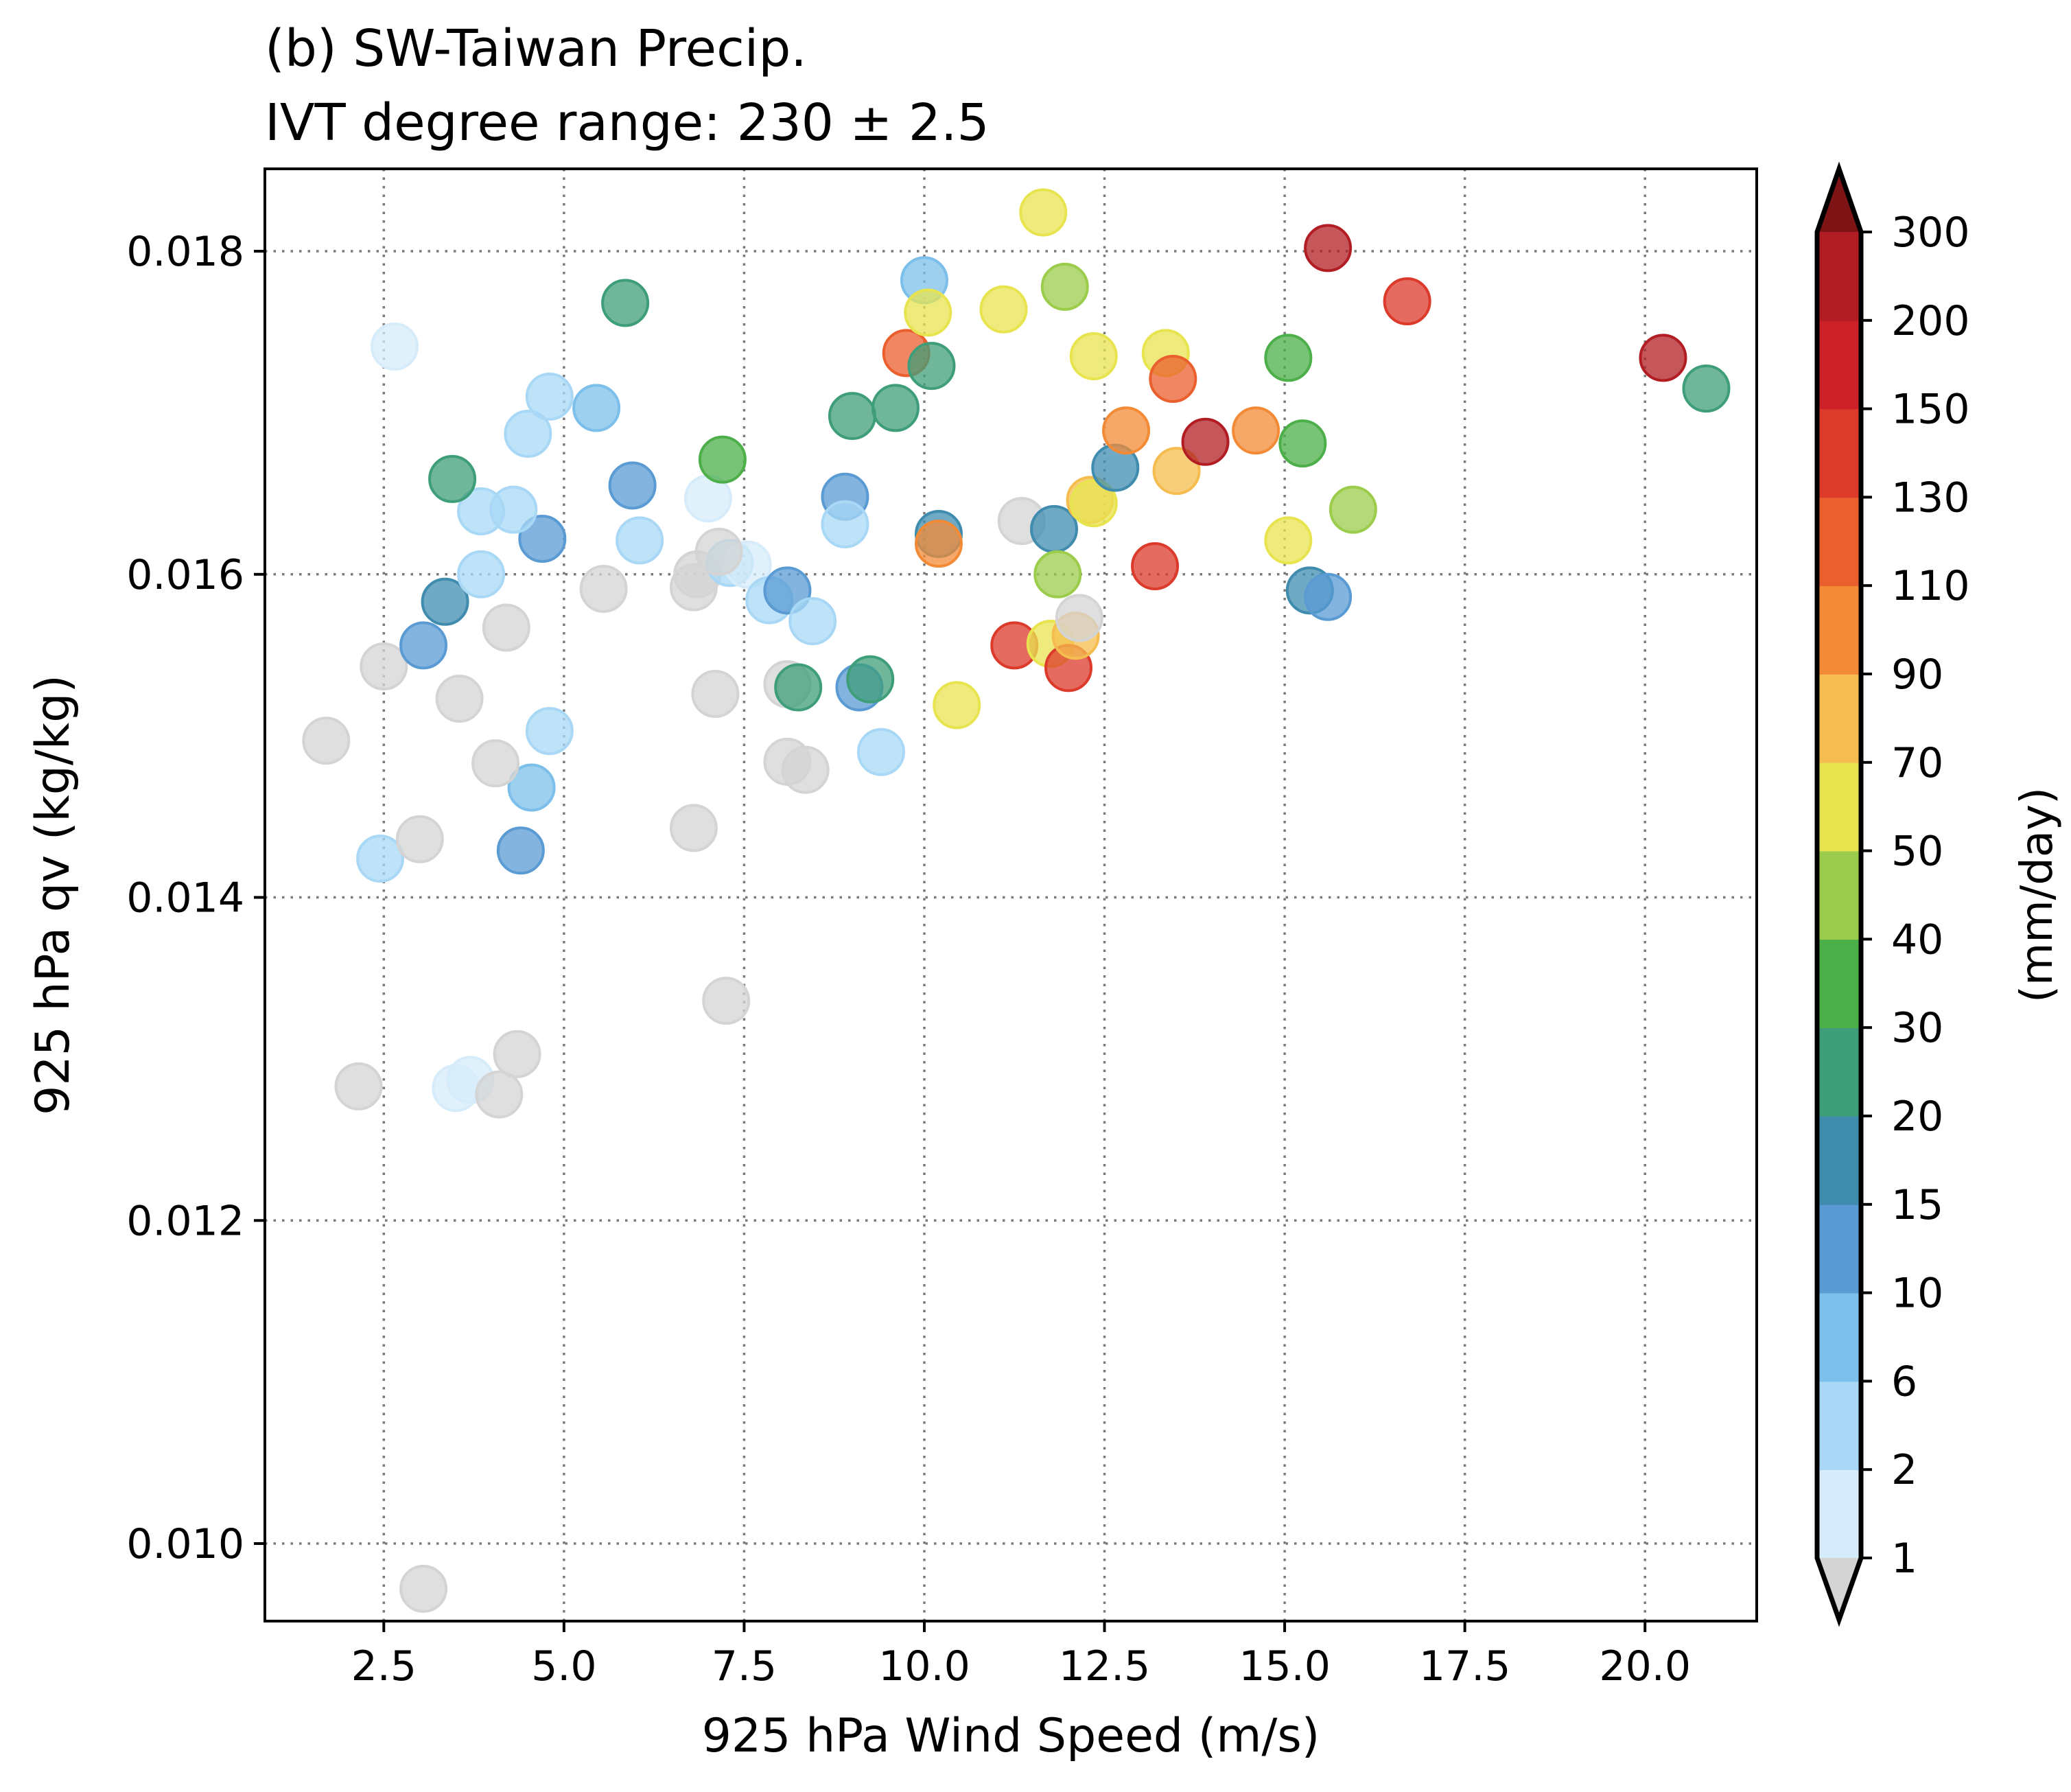 This screenshot has height=1792, width=2071. Describe the element at coordinates (1892, 894) in the screenshot. I see `colorbar: 1 2 6 10 15 20 30 40 50 70 90 110 130 150 200 300` at that location.